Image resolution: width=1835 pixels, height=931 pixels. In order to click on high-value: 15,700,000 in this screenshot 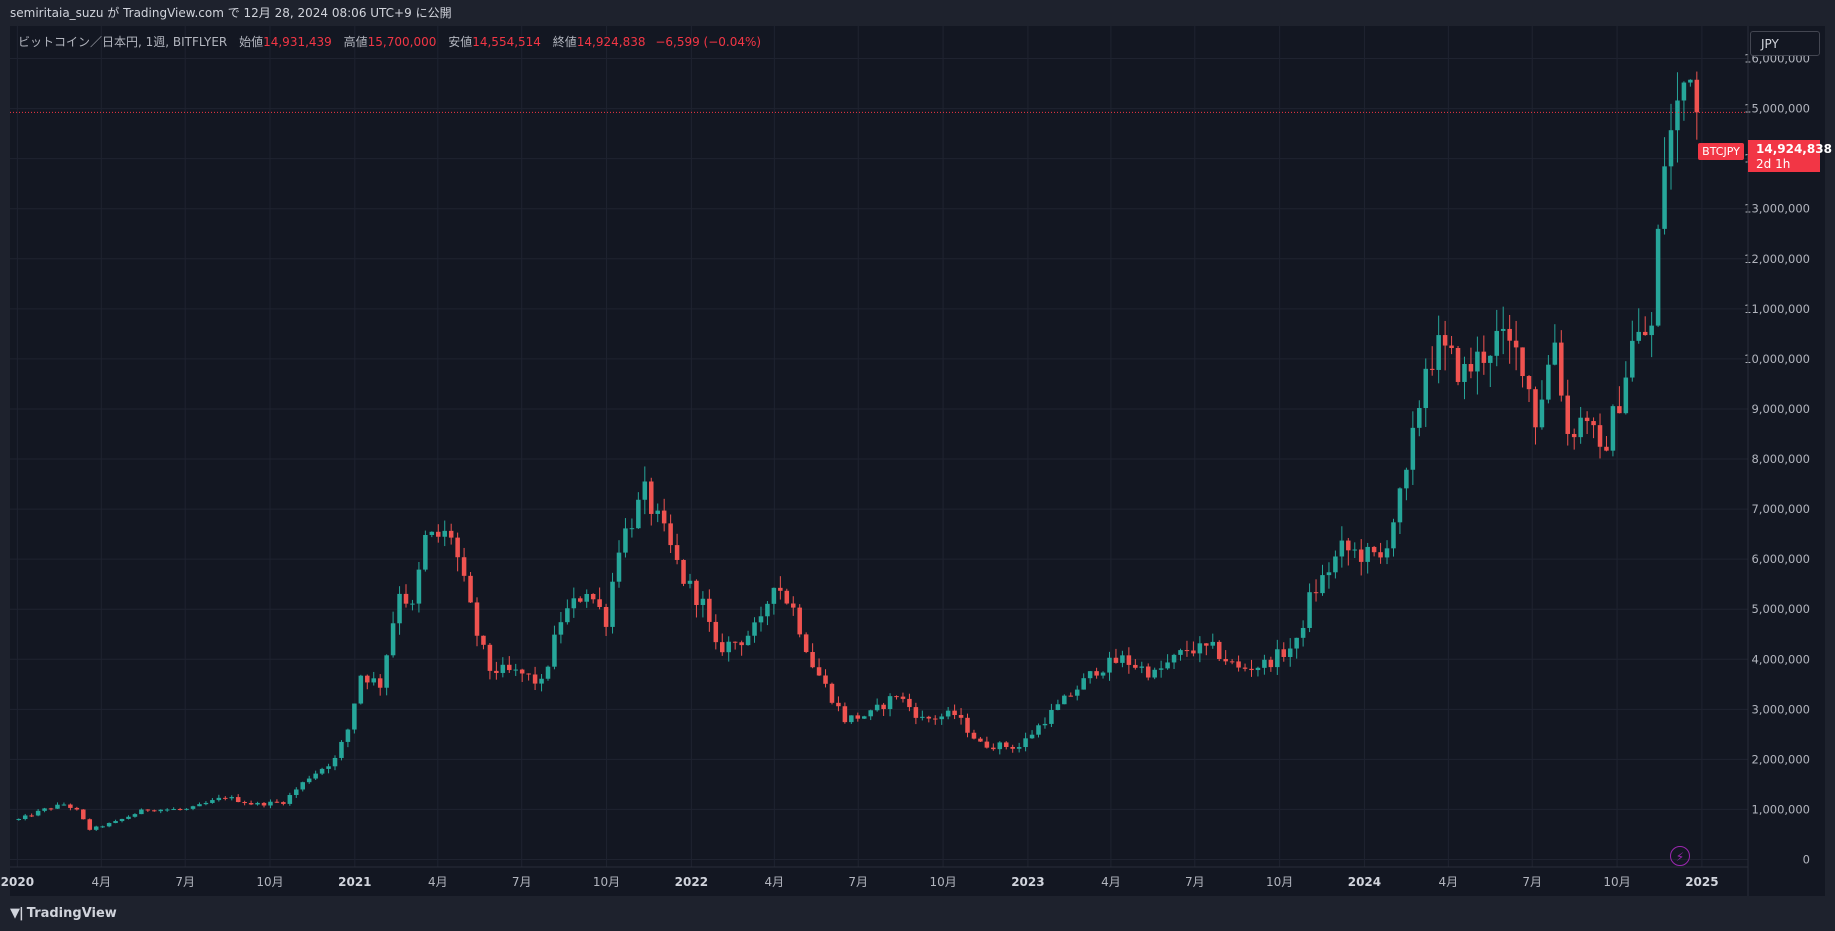, I will do `click(402, 42)`.